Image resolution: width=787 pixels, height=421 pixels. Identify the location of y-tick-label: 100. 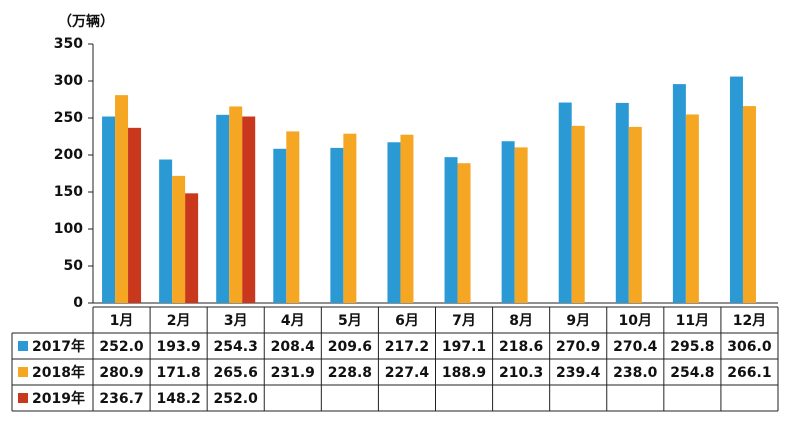
(68, 229).